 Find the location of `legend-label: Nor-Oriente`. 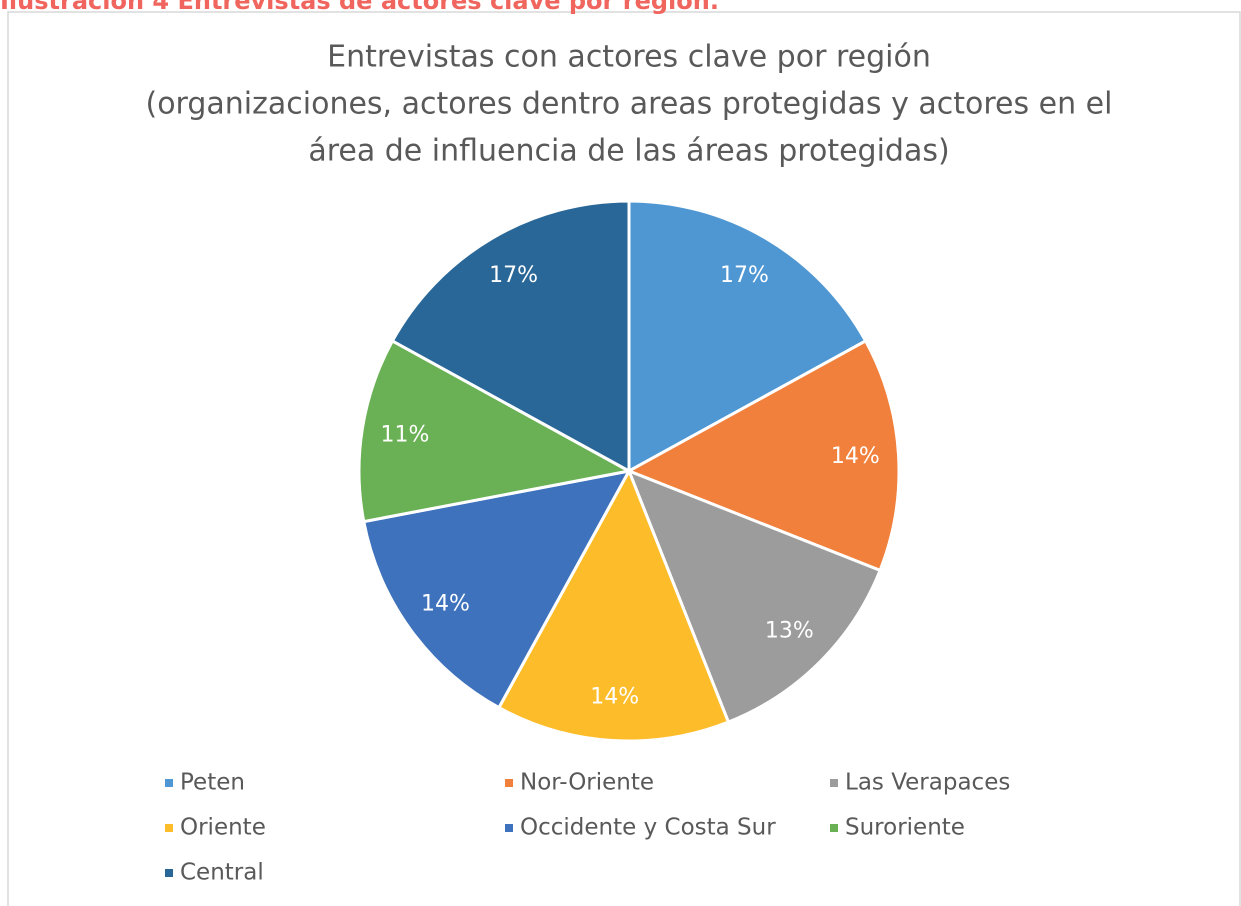

legend-label: Nor-Oriente is located at coordinates (587, 783).